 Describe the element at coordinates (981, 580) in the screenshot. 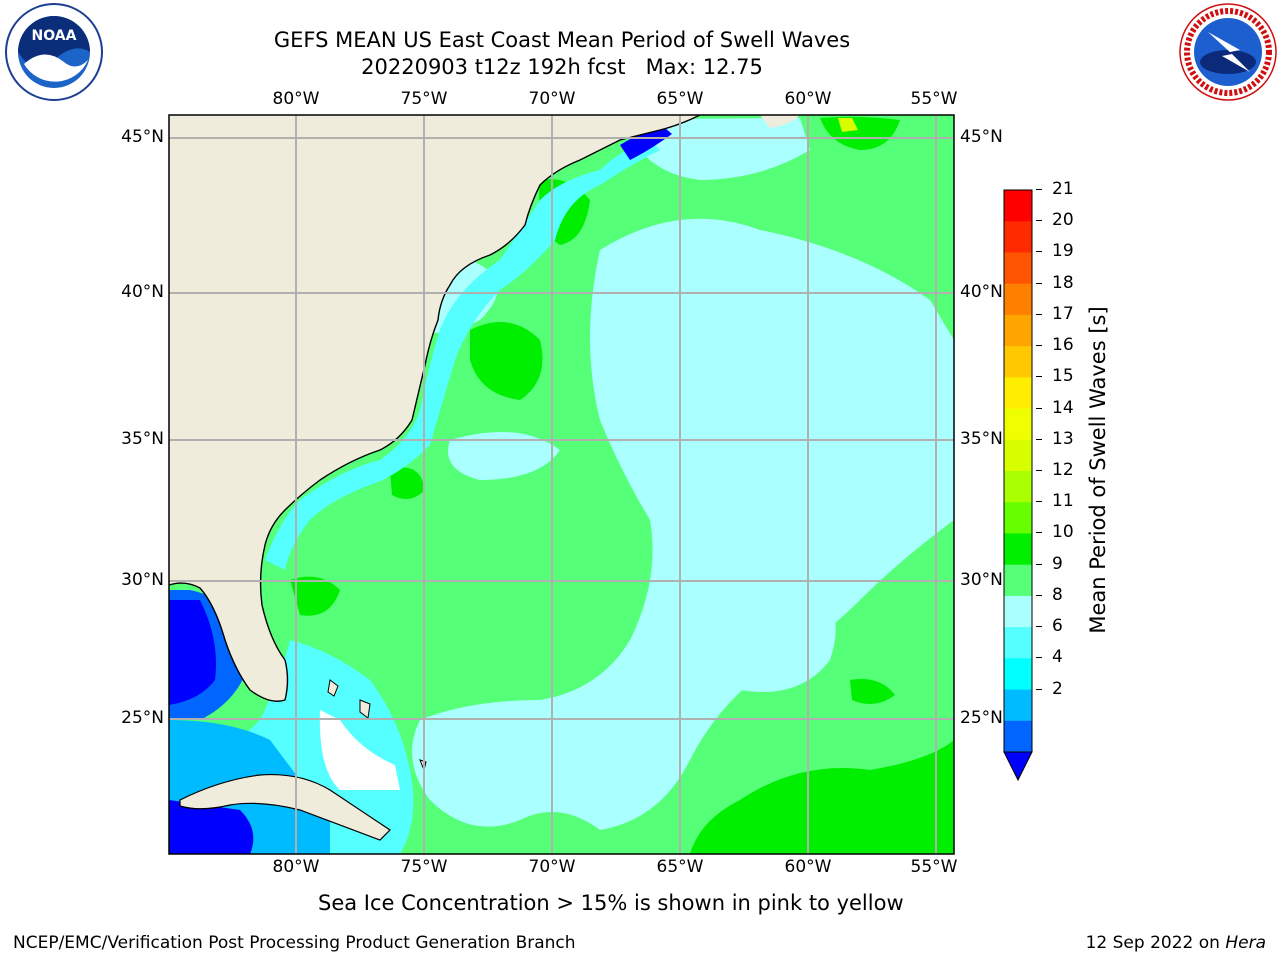

I see `lat-label-right: 30°N` at that location.